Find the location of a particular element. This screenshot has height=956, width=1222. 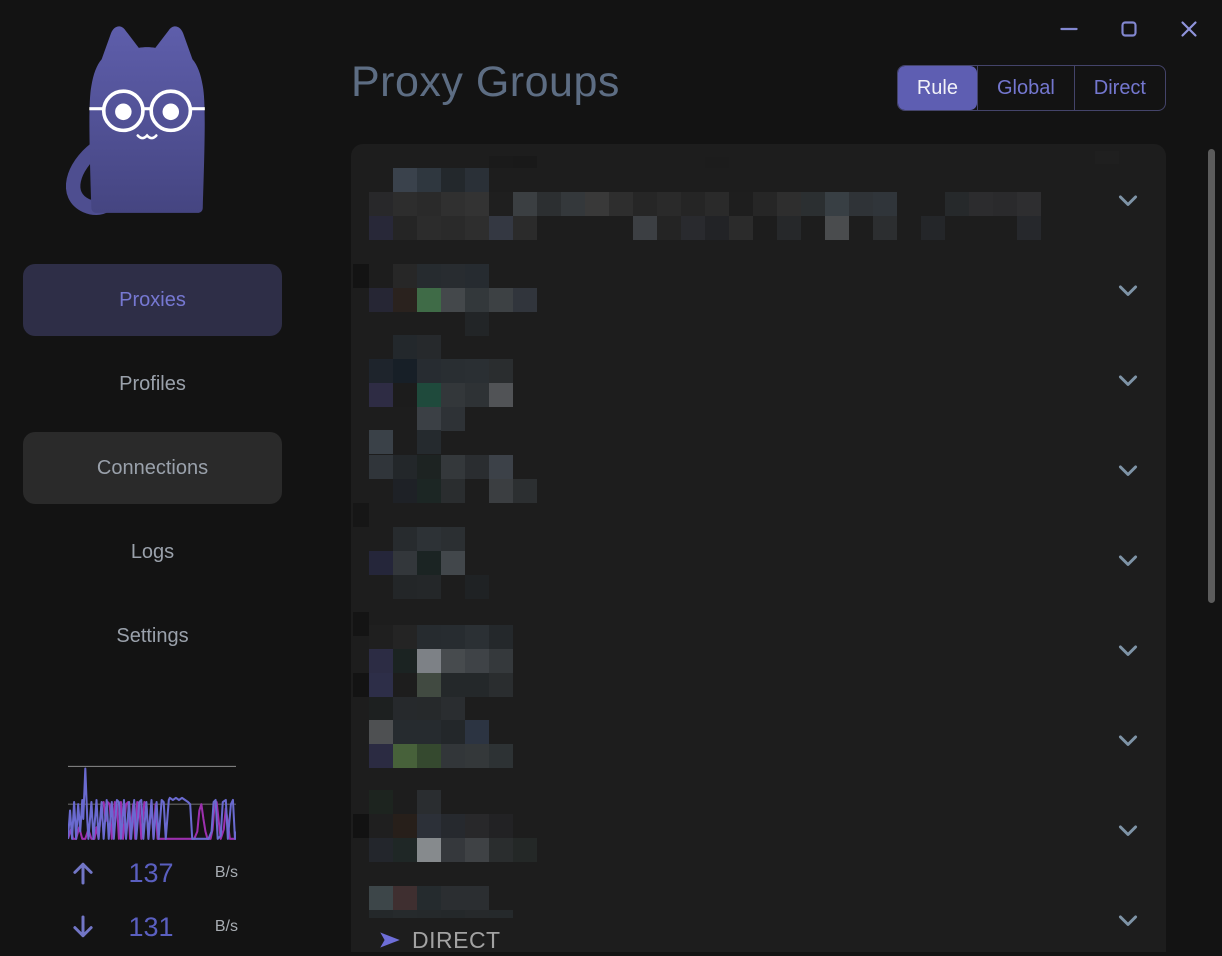

page-title: Proxy Groups is located at coordinates (485, 82).